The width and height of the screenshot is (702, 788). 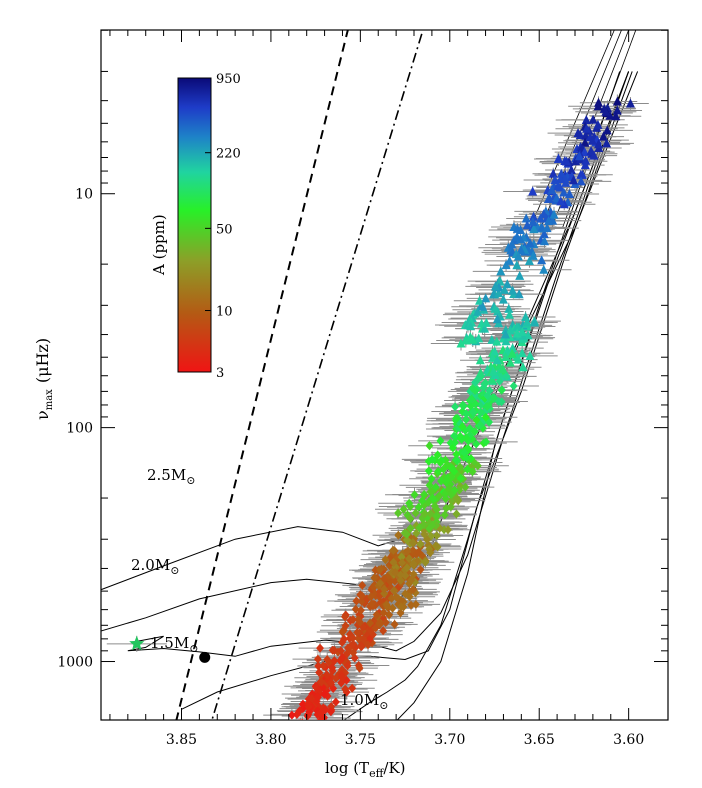 What do you see at coordinates (259, 589) in the screenshot?
I see `track-labels: 2.5M⊙ 2.0M⊙ 1.5M⊙ 1.0M⊙` at bounding box center [259, 589].